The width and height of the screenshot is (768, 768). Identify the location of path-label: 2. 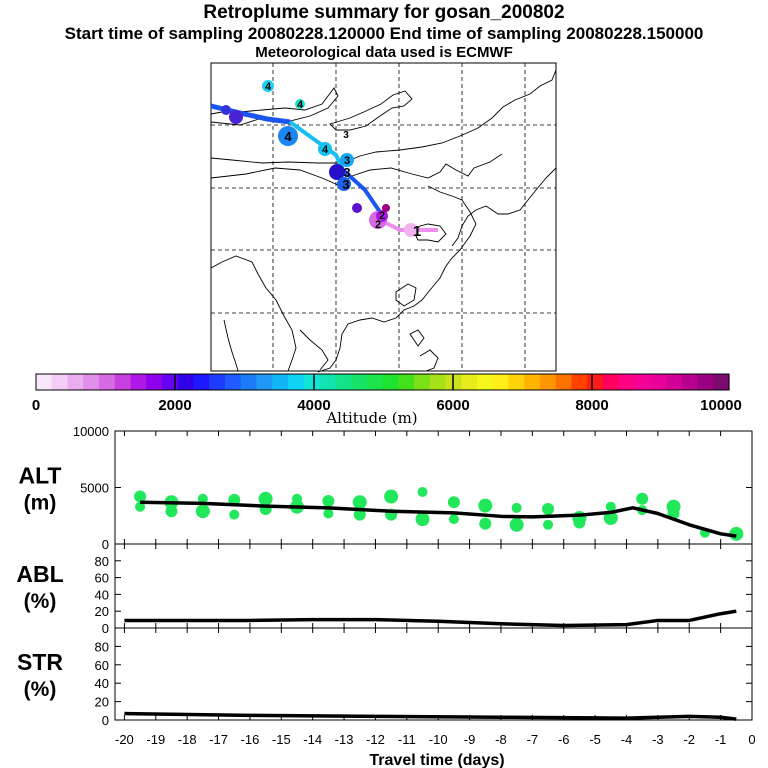
(378, 225).